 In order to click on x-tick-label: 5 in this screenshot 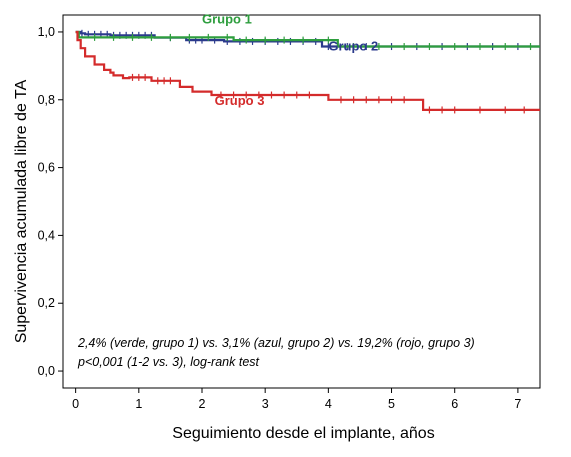, I will do `click(391, 404)`.